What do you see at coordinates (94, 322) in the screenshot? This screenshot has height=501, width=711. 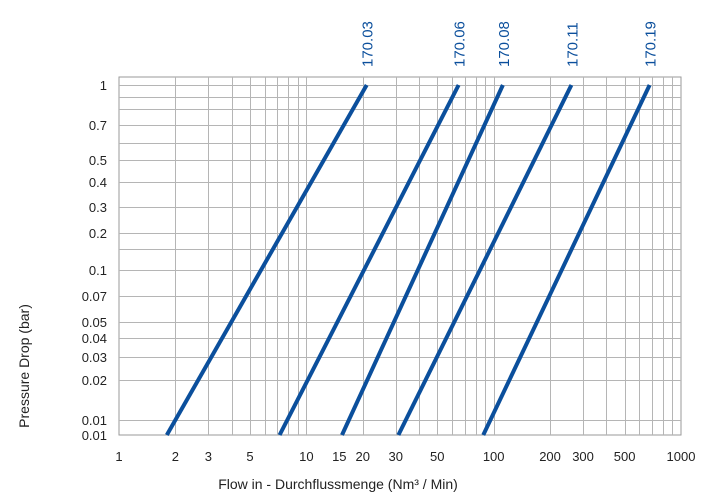 I see `y-tick-label: 0.05` at bounding box center [94, 322].